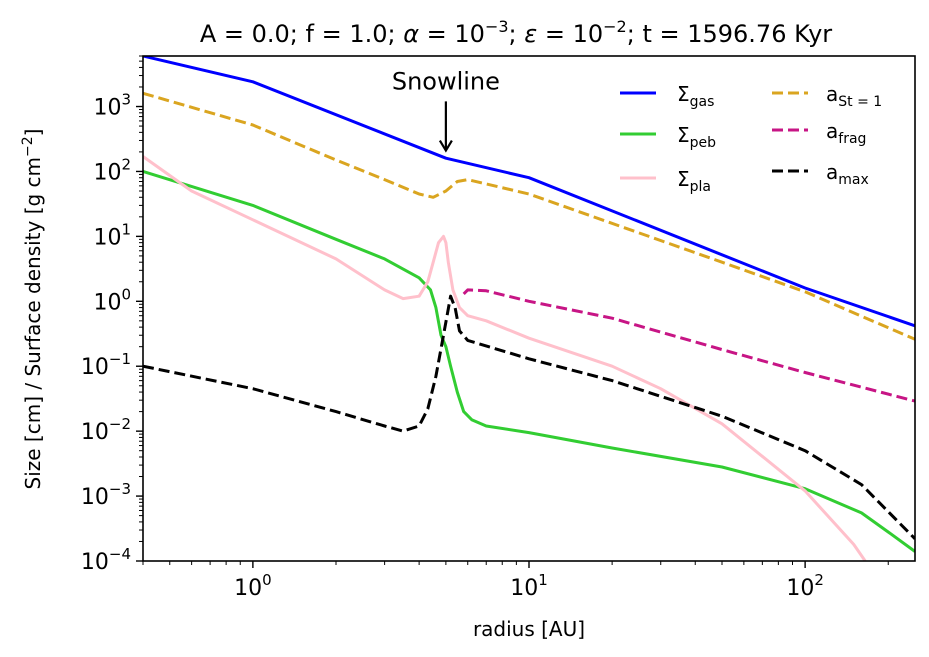 Image resolution: width=929 pixels, height=657 pixels. What do you see at coordinates (106, 365) in the screenshot?
I see `y-tick-label: 10⁻¹` at bounding box center [106, 365].